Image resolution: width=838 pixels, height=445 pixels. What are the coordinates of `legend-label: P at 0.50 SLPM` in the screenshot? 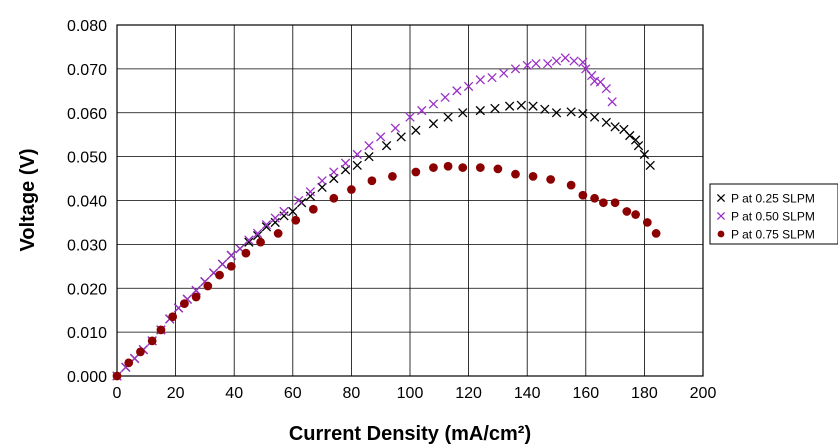 It's located at (773, 217).